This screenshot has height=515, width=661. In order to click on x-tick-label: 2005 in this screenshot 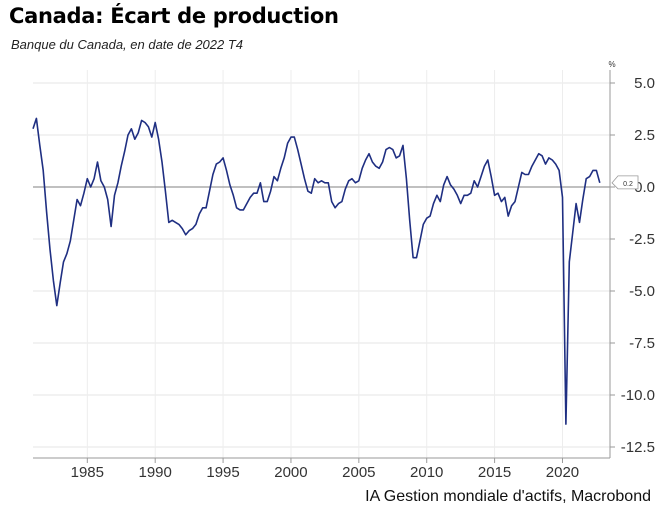, I will do `click(358, 472)`.